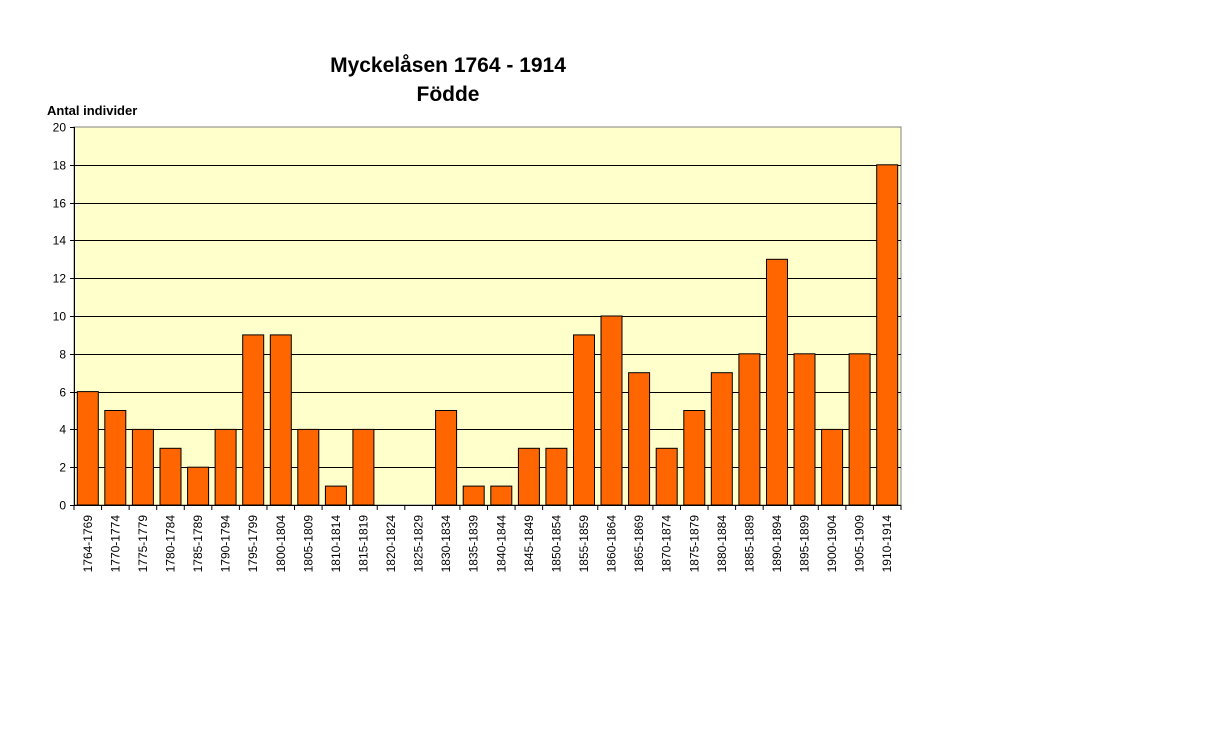  What do you see at coordinates (391, 544) in the screenshot?
I see `x-tick-label: 1820-1824` at bounding box center [391, 544].